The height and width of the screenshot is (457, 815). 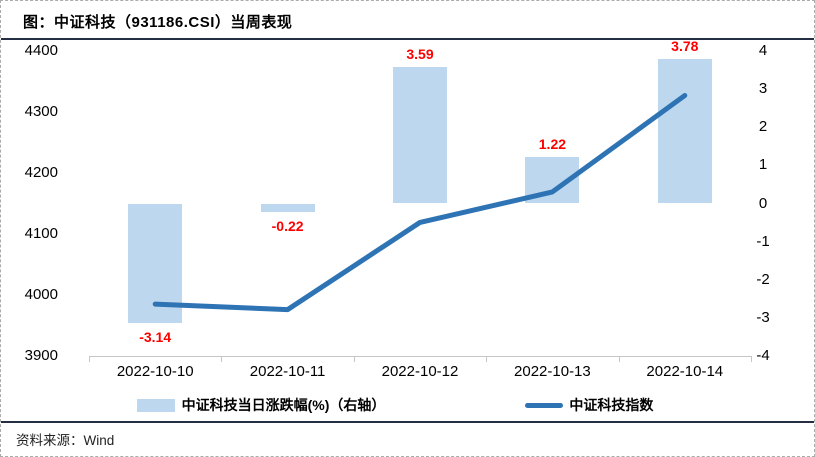 I want to click on right-axis-tick-label: -2, so click(x=763, y=279).